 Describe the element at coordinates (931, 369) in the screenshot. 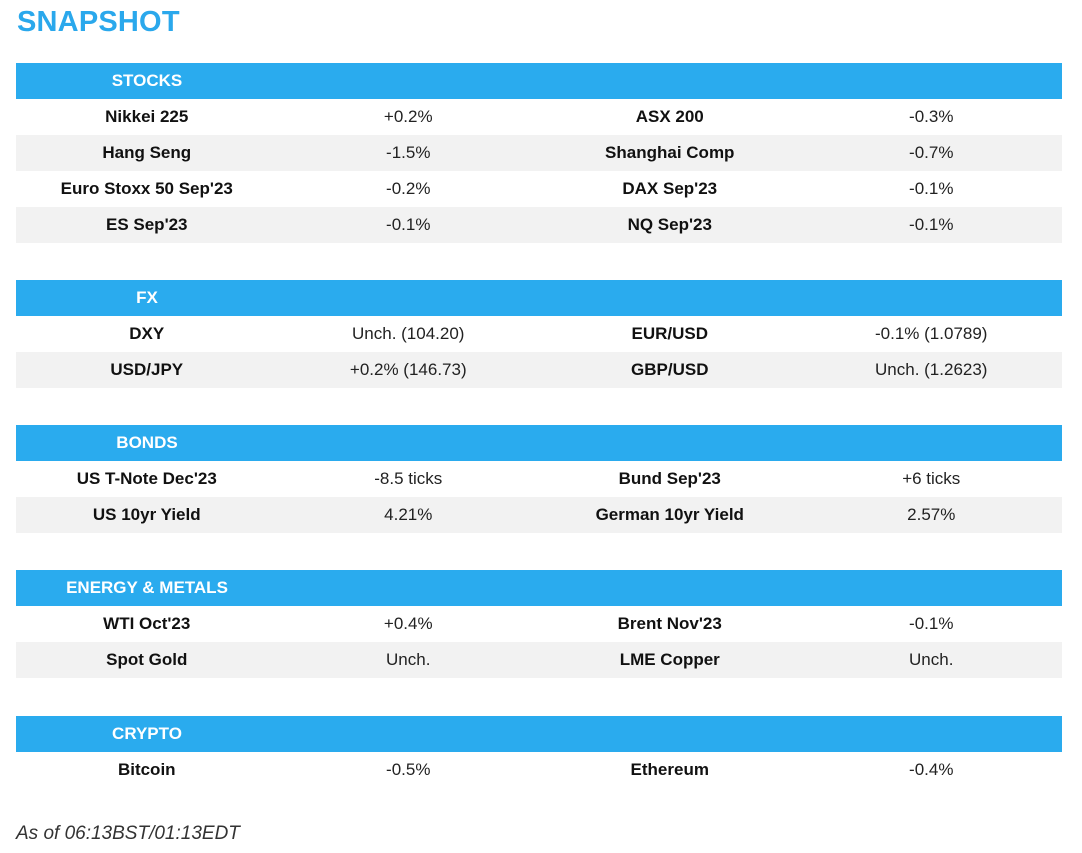

I see `instrument-change: Unch. (1.2623)` at that location.